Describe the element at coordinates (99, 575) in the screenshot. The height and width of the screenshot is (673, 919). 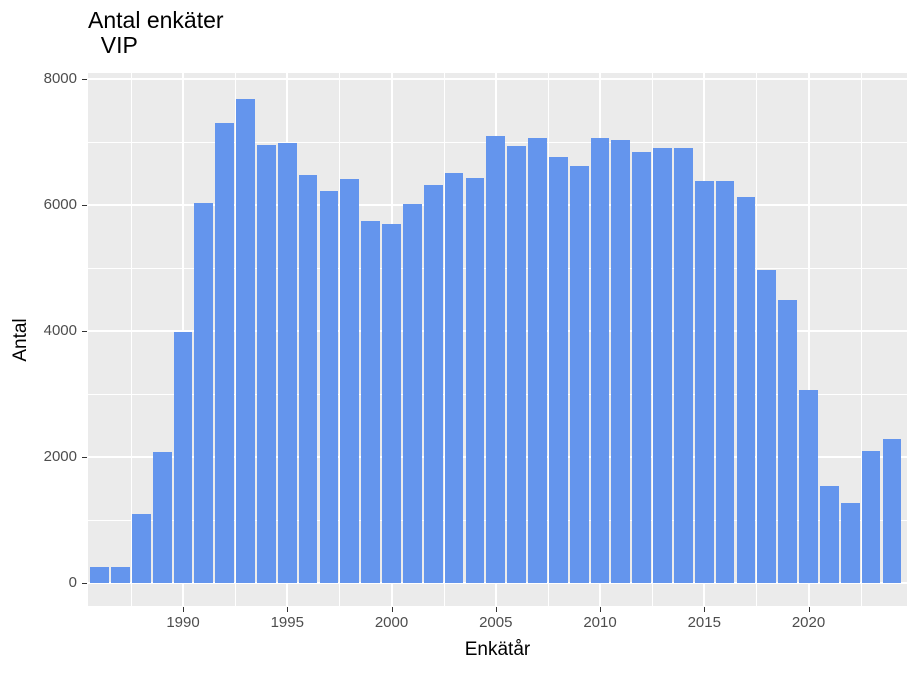
I see `bar-1986` at that location.